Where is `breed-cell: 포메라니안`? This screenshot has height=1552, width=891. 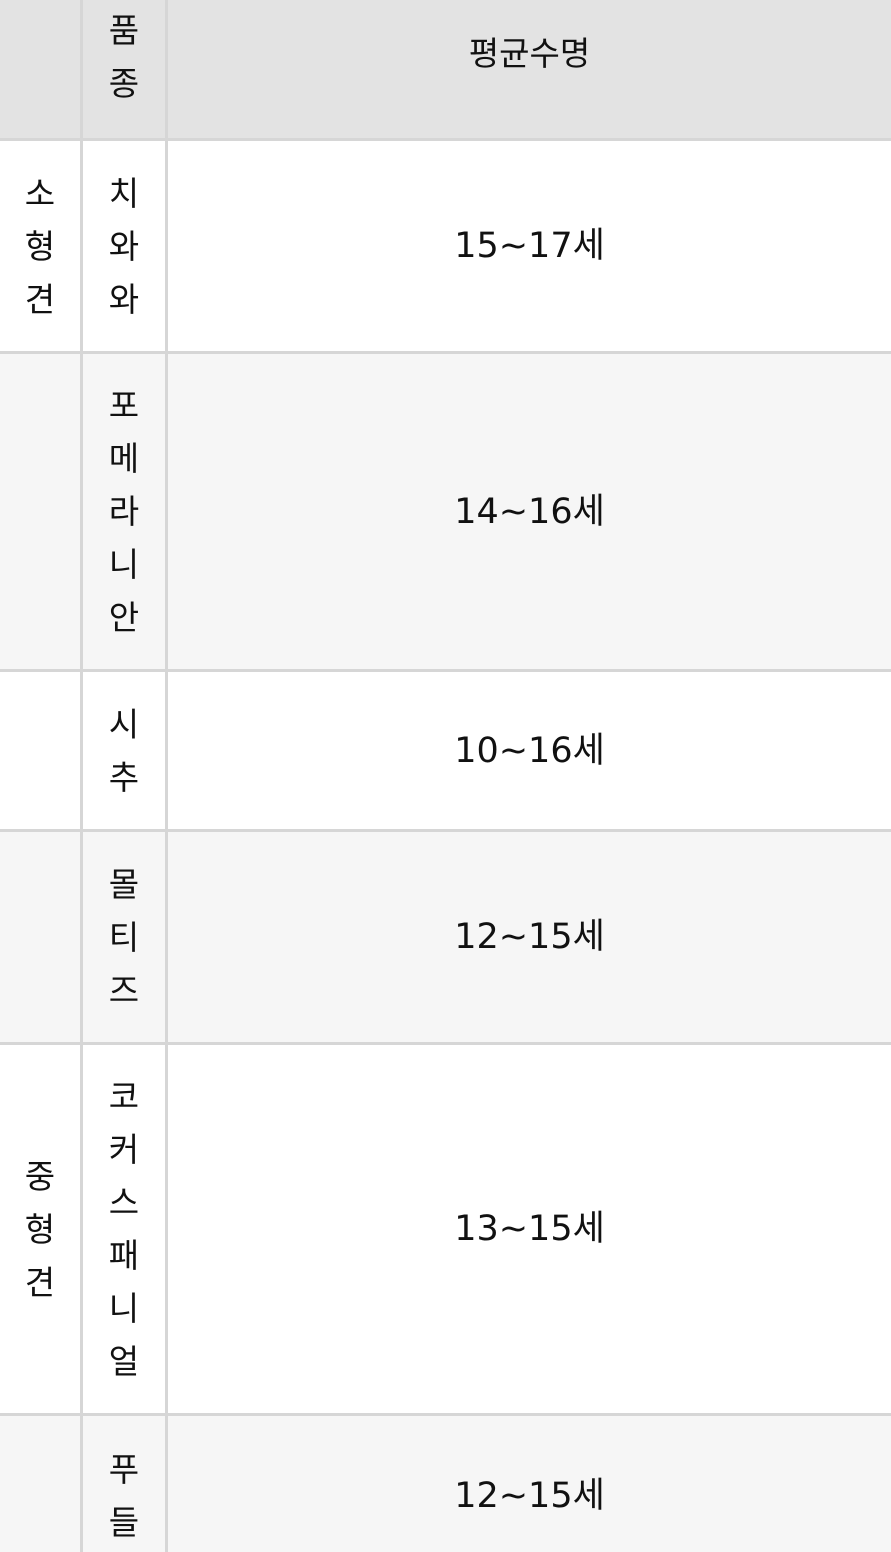
breed-cell: 포메라니안 is located at coordinates (124, 511).